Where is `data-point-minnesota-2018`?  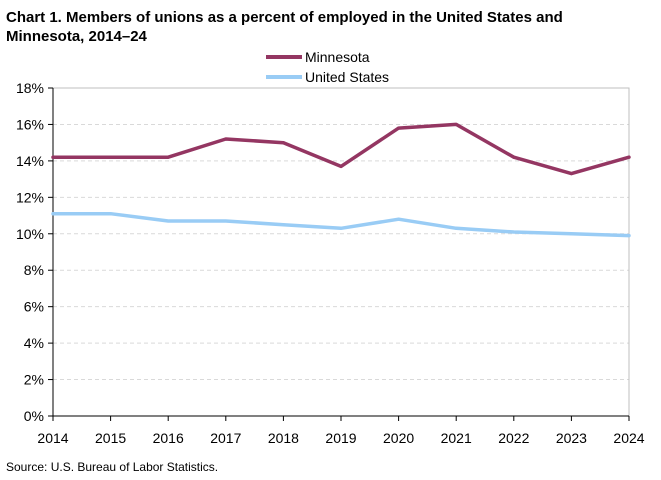
data-point-minnesota-2018 is located at coordinates (283, 143).